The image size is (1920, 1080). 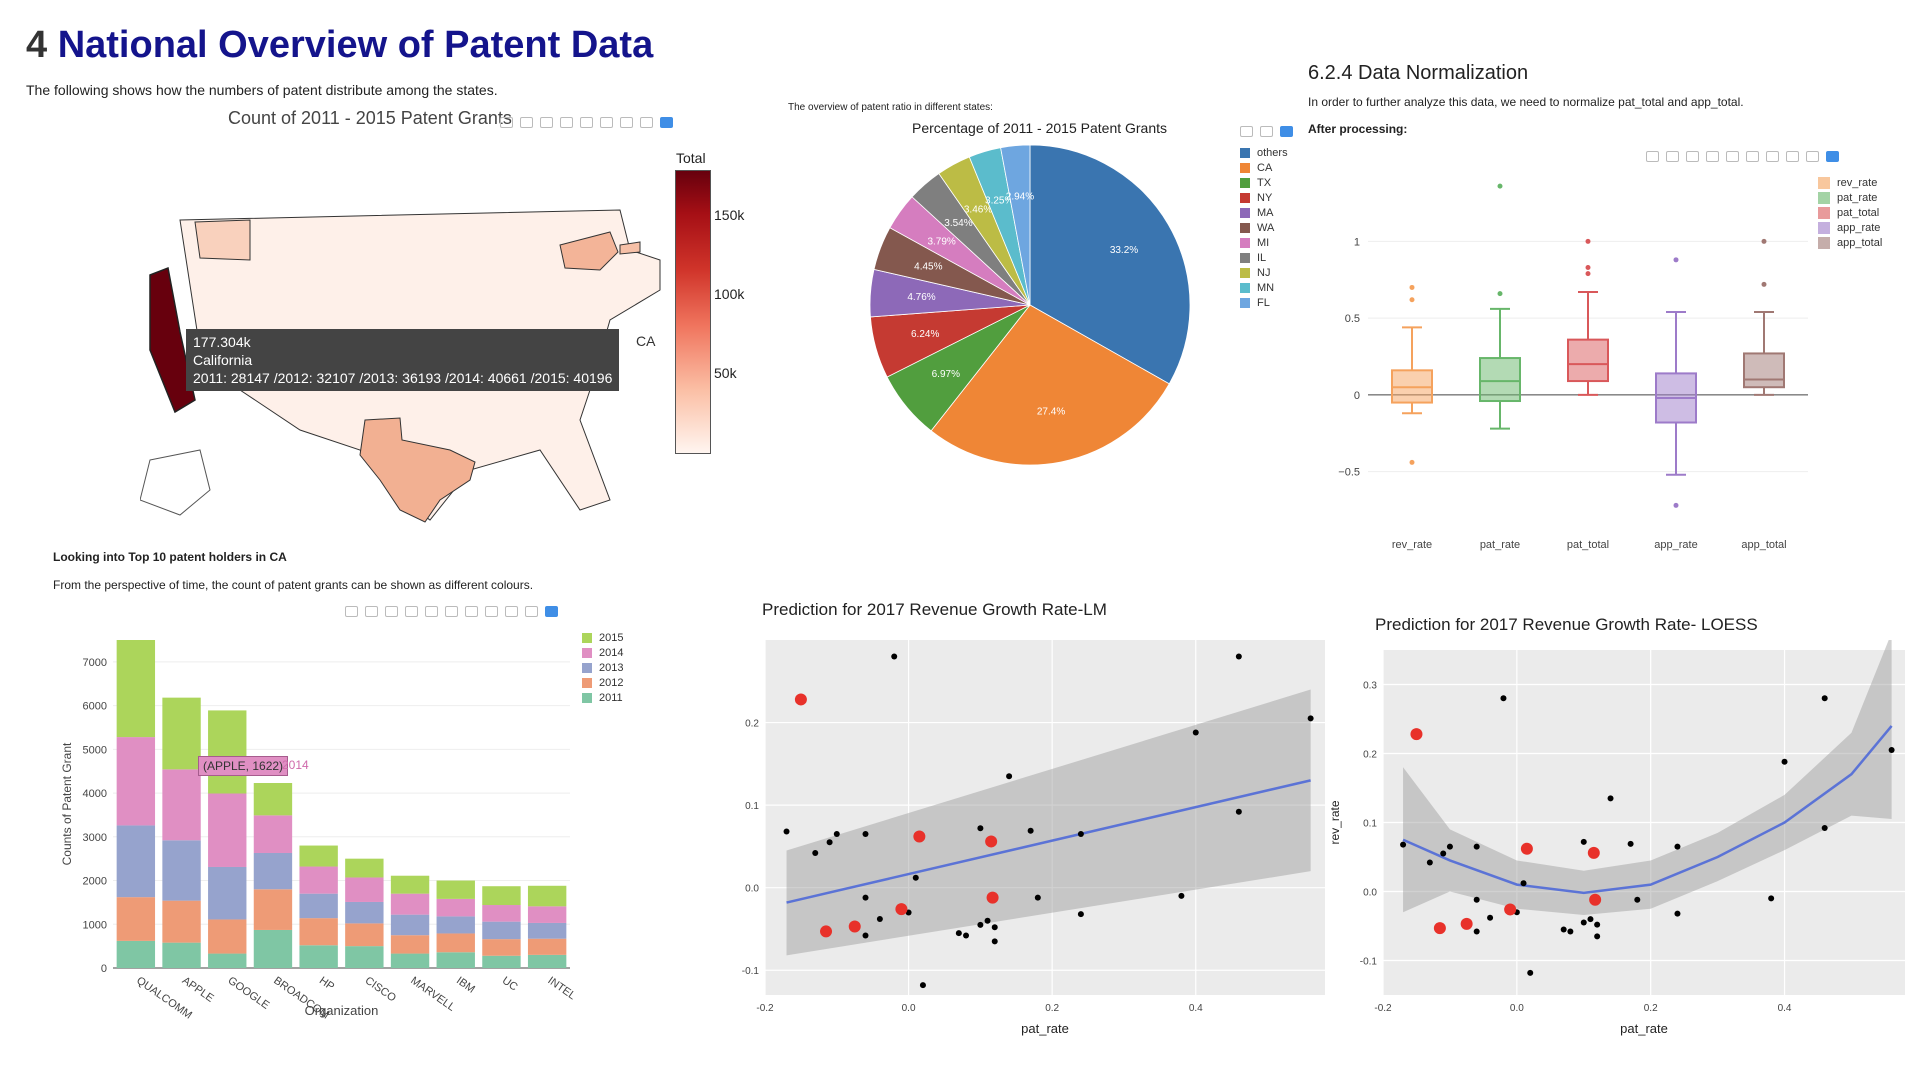 I want to click on lm-scatter-plot: -0.2 0.0 0.2 0.4 -0.1 0.0 0.1 0.2 pat_rate, so click(x=1030, y=835).